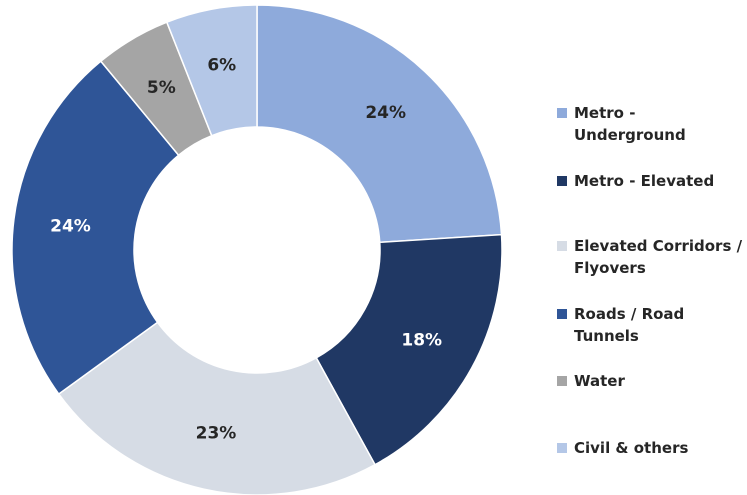 The height and width of the screenshot is (495, 747). Describe the element at coordinates (161, 88) in the screenshot. I see `data-label: 5%` at that location.